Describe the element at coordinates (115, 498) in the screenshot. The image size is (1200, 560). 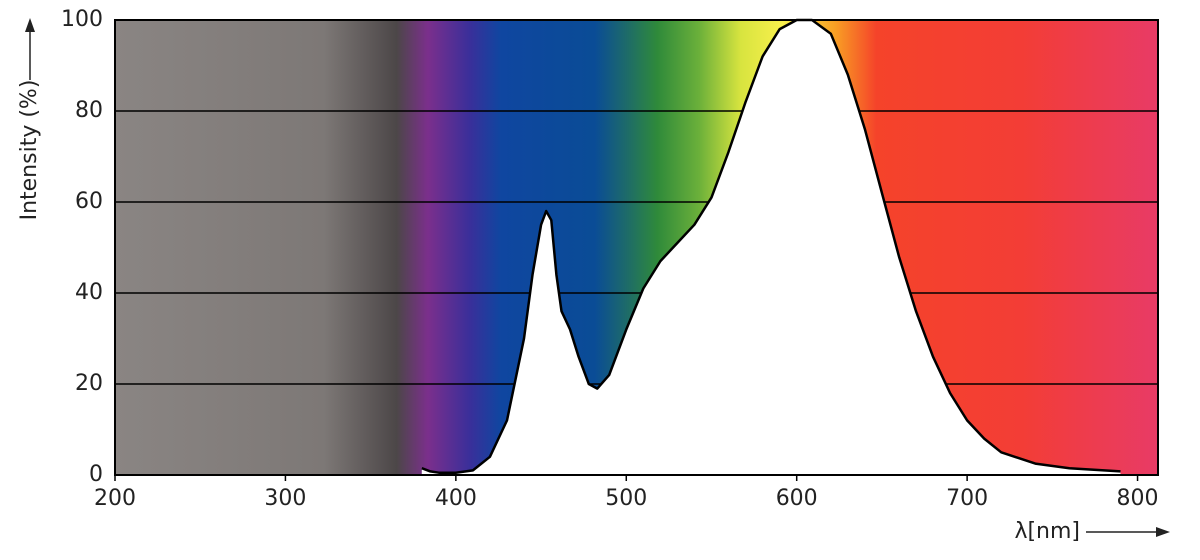
I see `x-tick-label: 200` at that location.